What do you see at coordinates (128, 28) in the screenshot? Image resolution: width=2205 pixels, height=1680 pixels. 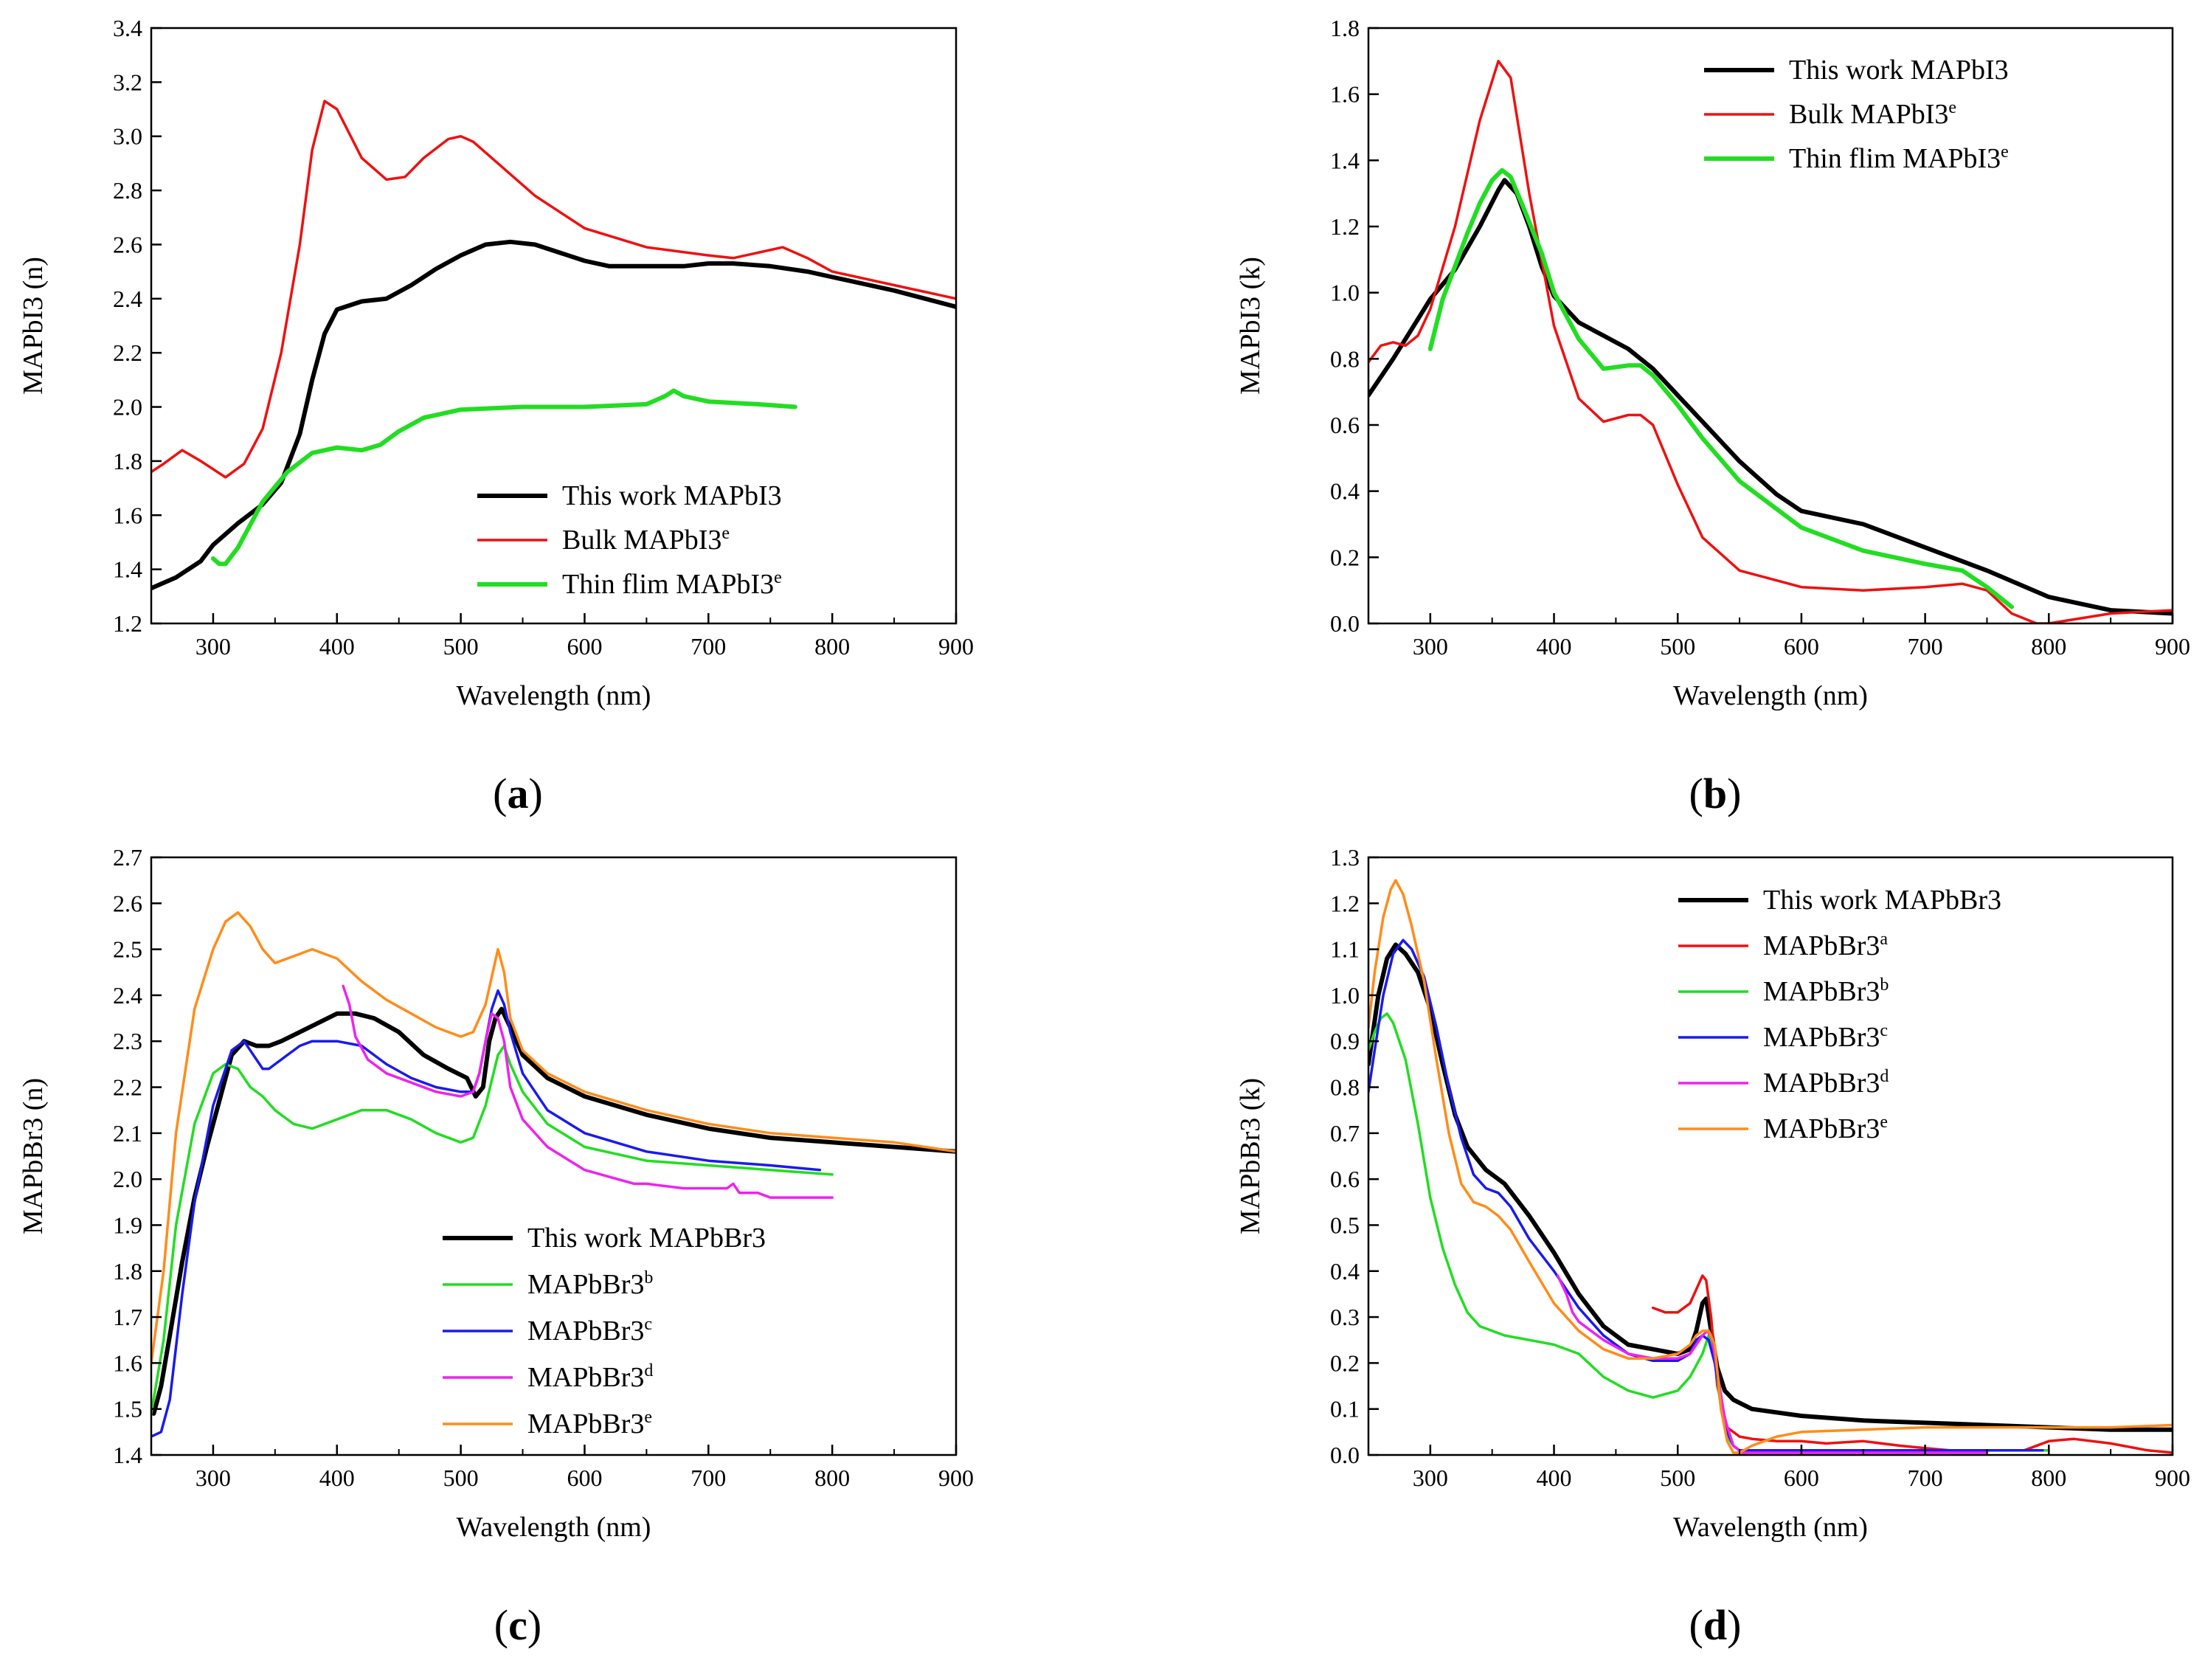 I see `y-tick-label: 3.4` at bounding box center [128, 28].